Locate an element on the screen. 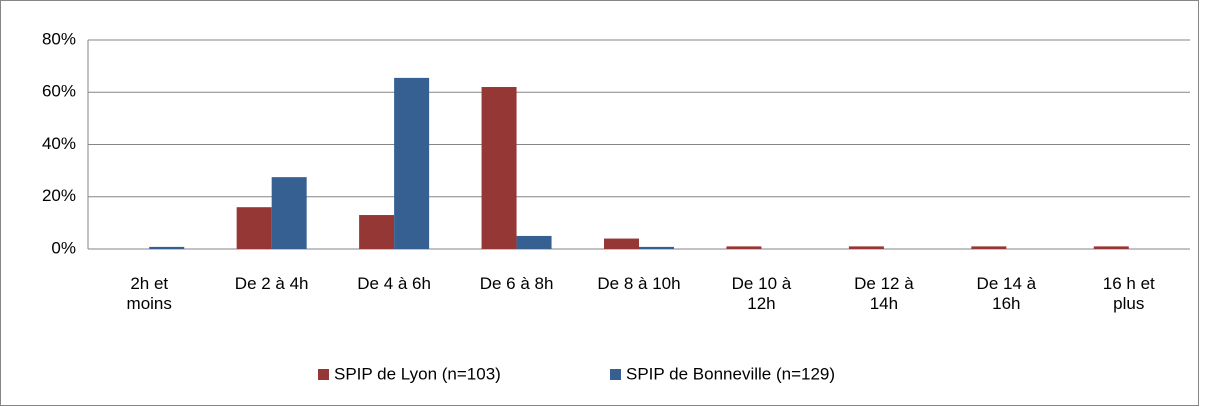 The image size is (1207, 407). x-tick-label: De 10 à 12h is located at coordinates (762, 293).